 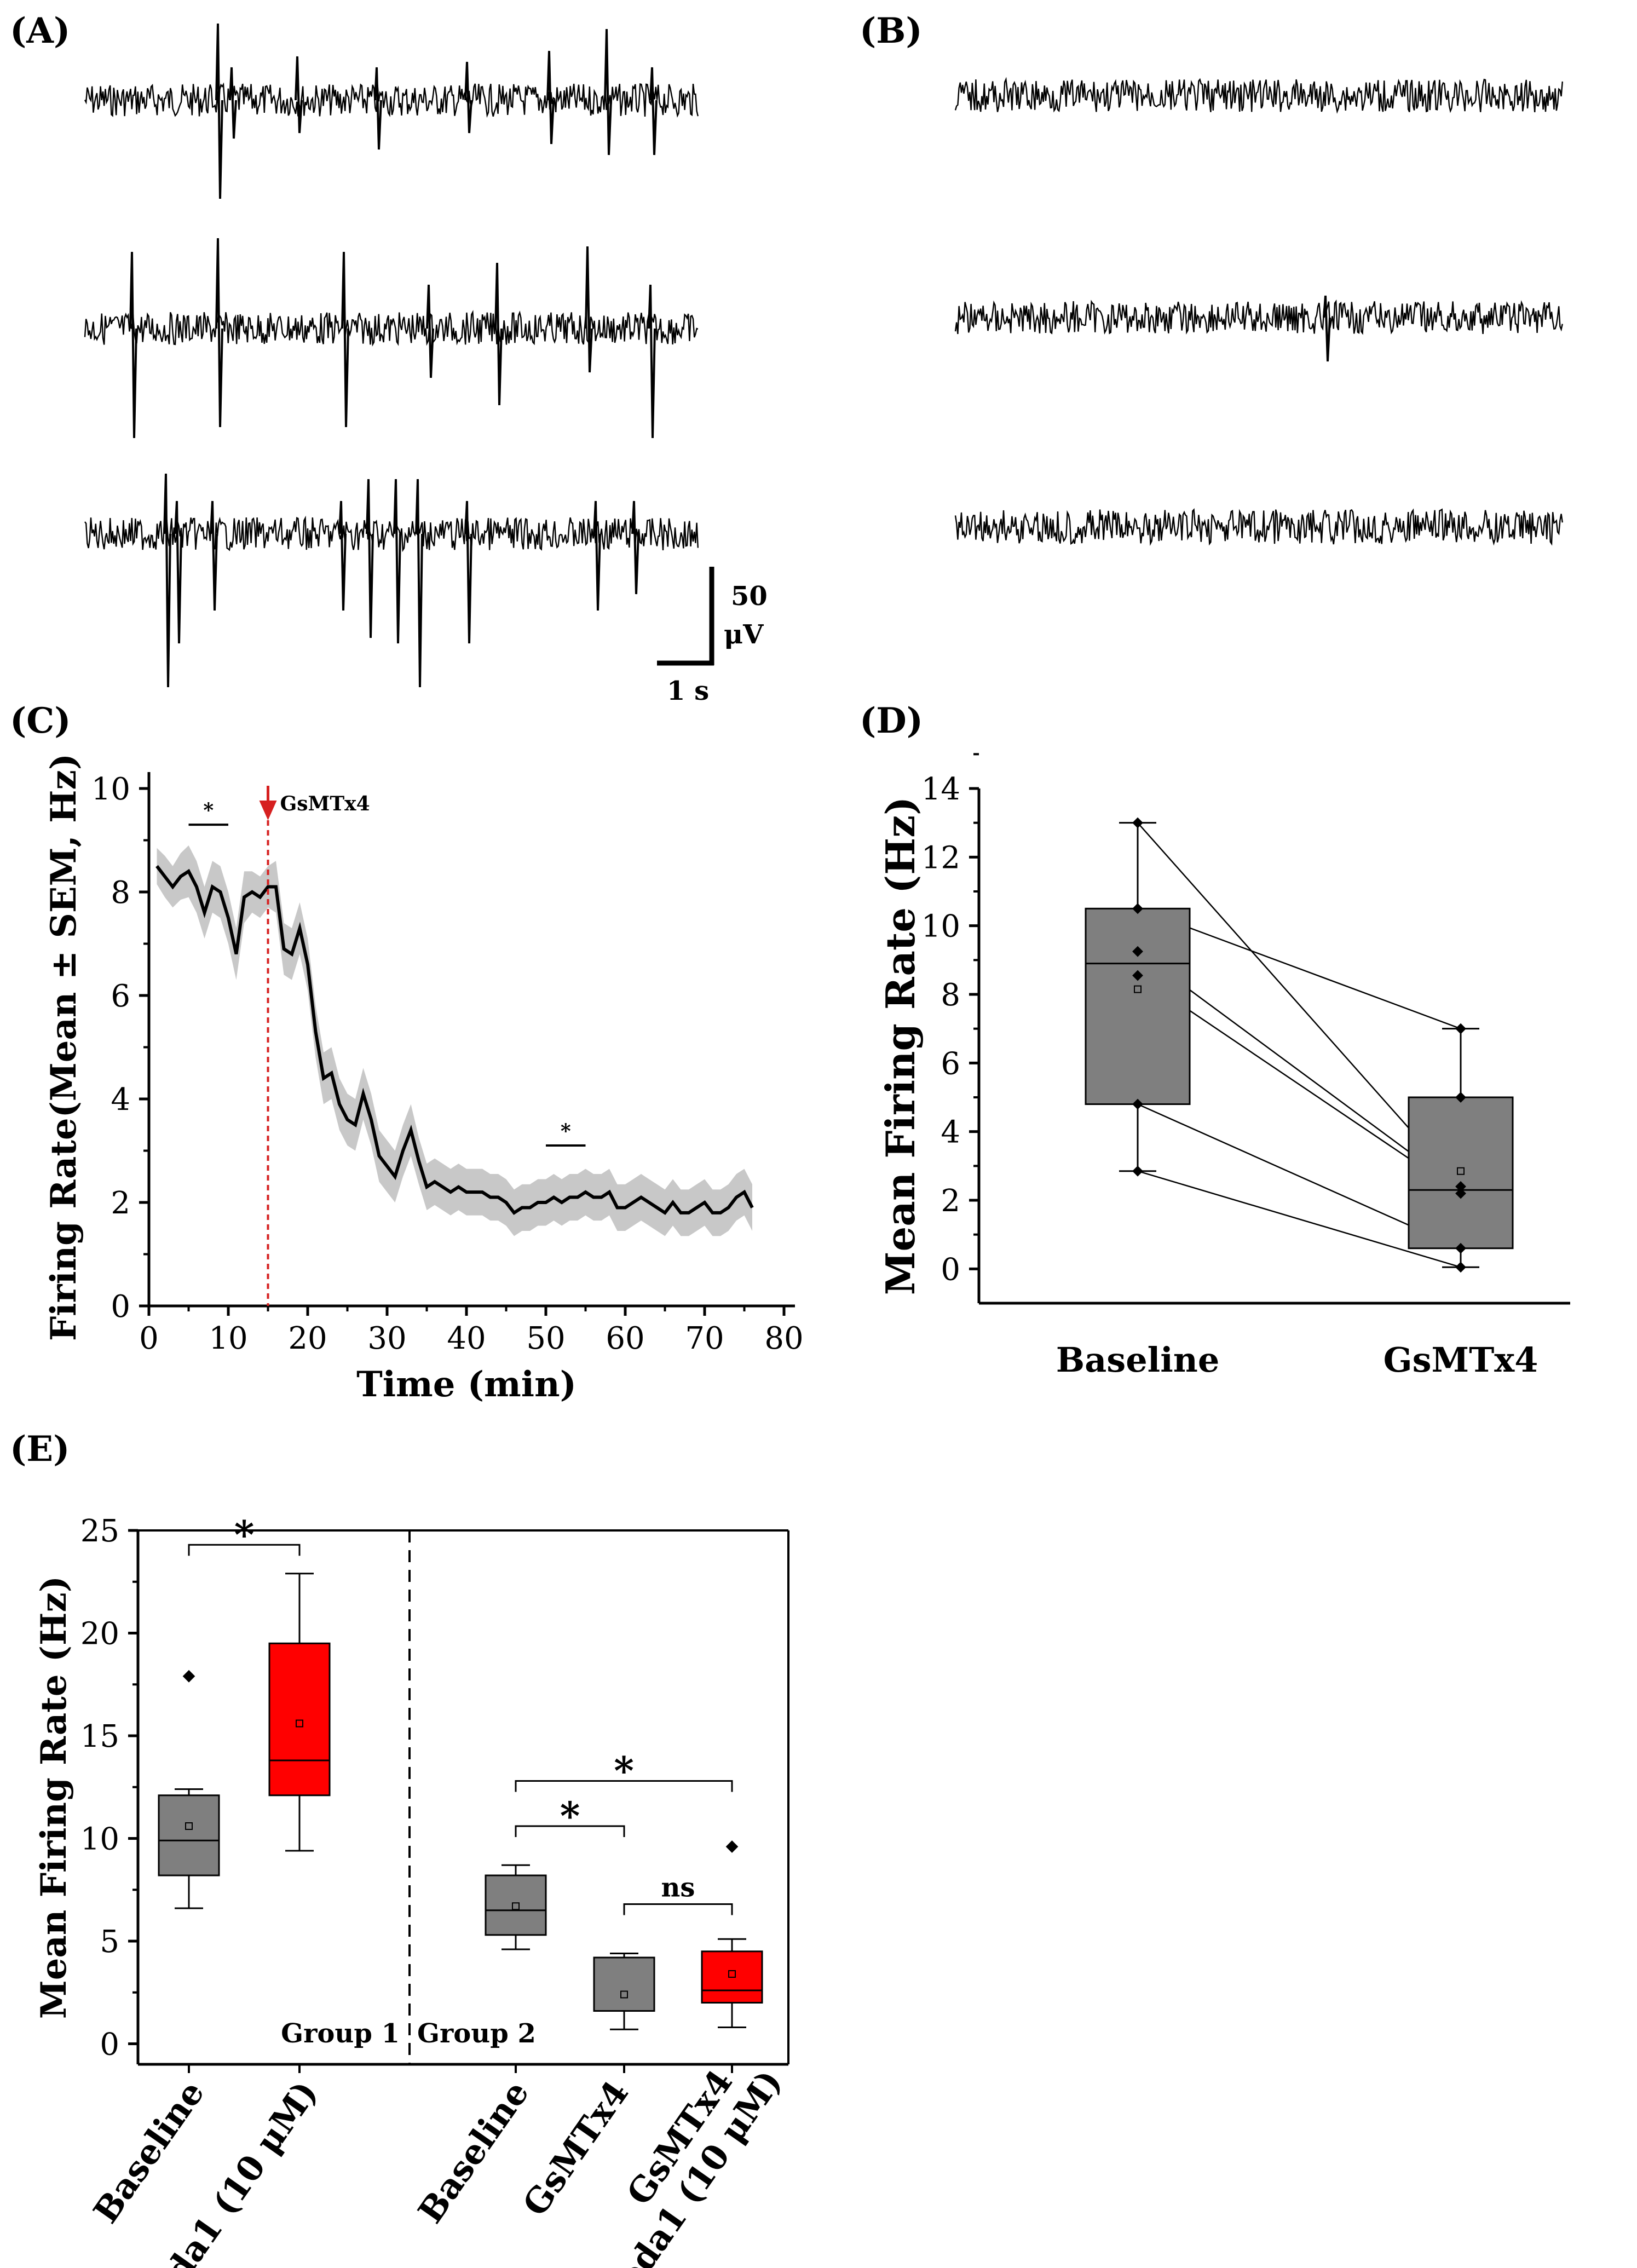 What do you see at coordinates (99, 1531) in the screenshot?
I see `y-tick-label: 25` at bounding box center [99, 1531].